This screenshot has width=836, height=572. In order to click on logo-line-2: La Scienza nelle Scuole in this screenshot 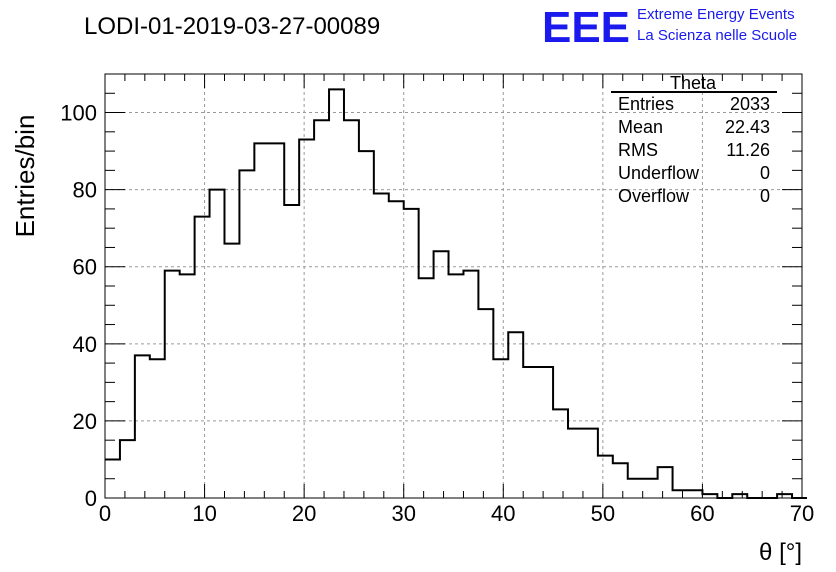, I will do `click(717, 35)`.